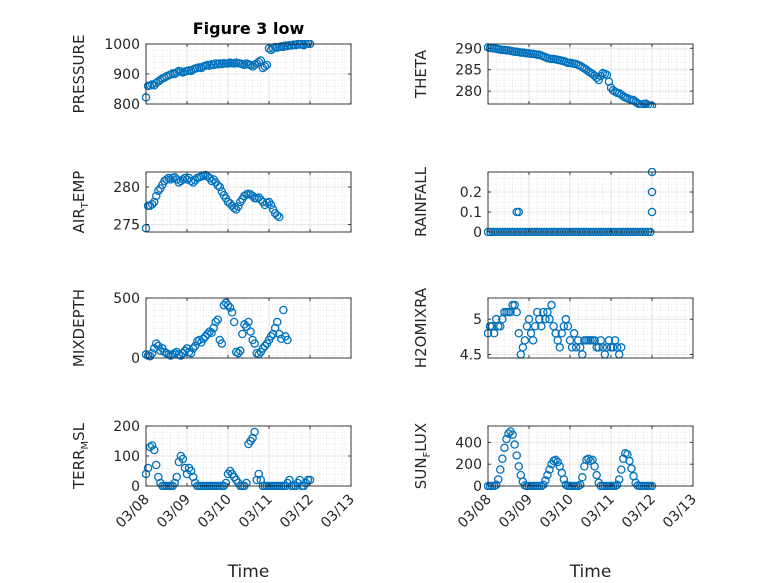 This screenshot has width=778, height=583. Describe the element at coordinates (468, 92) in the screenshot. I see `y-tick-label: 280` at that location.